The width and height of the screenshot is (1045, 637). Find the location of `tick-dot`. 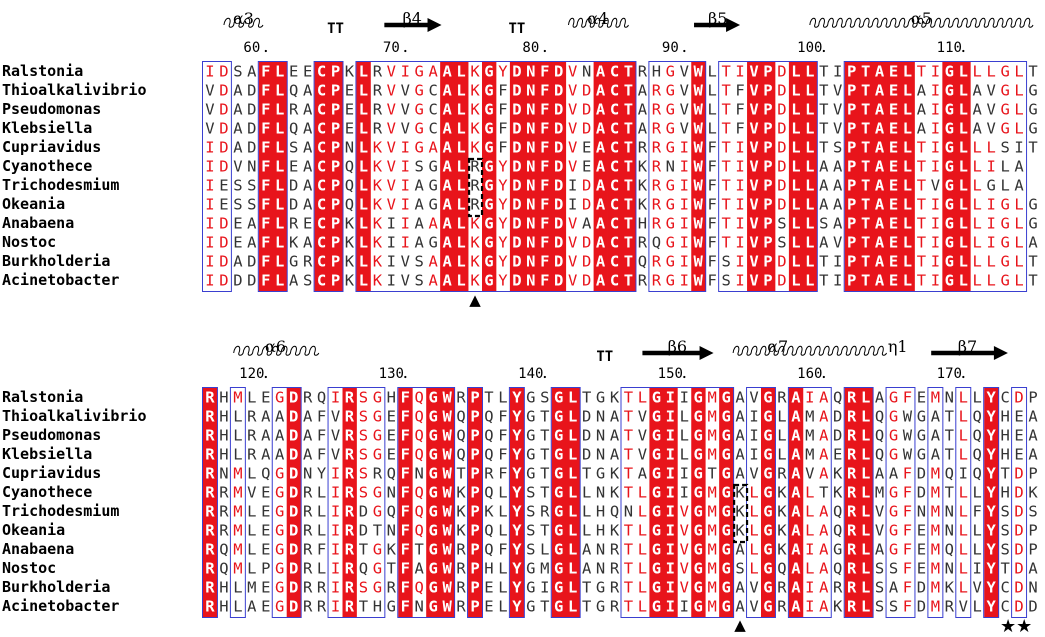

tick-dot is located at coordinates (265, 51).